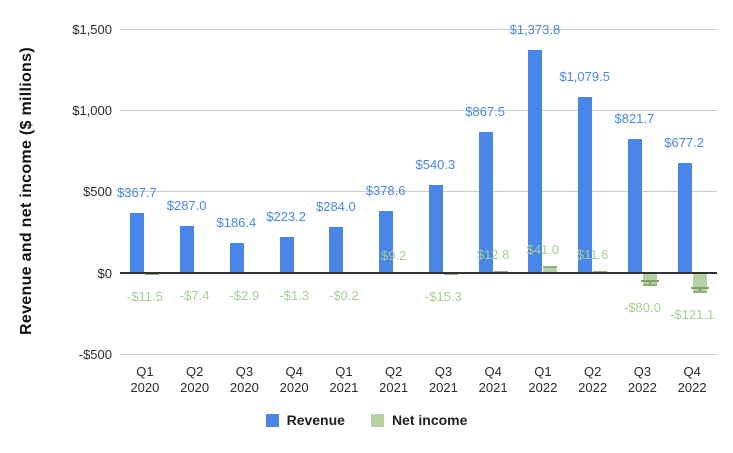  What do you see at coordinates (634, 119) in the screenshot?
I see `revenue-value-label: $821.7` at bounding box center [634, 119].